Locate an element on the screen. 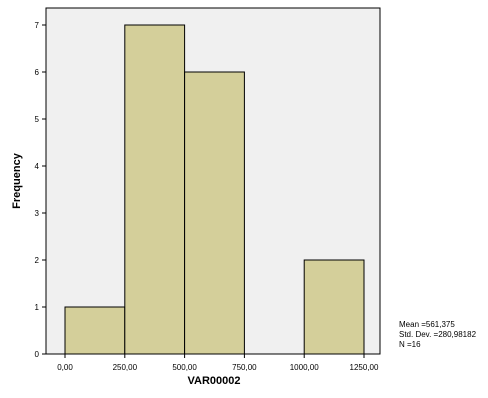 This screenshot has width=488, height=398. x-tick-label: 1250,00 is located at coordinates (364, 367).